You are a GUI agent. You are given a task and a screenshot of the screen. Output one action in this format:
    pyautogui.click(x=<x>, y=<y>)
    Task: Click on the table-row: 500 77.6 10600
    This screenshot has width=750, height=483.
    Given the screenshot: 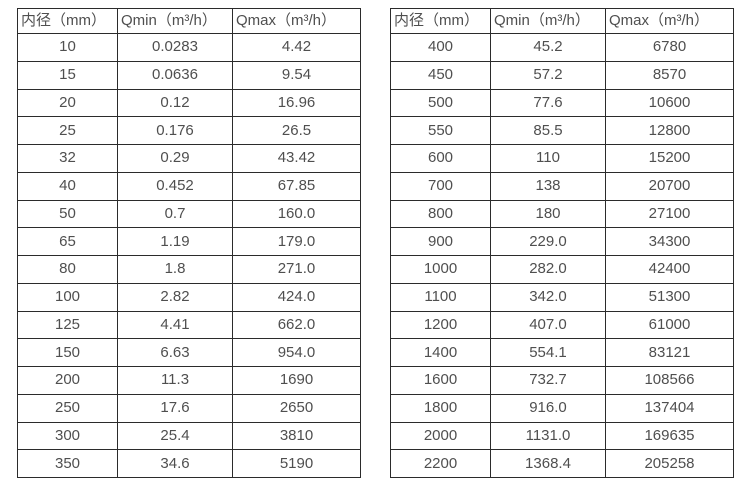 What is the action you would take?
    pyautogui.click(x=562, y=103)
    